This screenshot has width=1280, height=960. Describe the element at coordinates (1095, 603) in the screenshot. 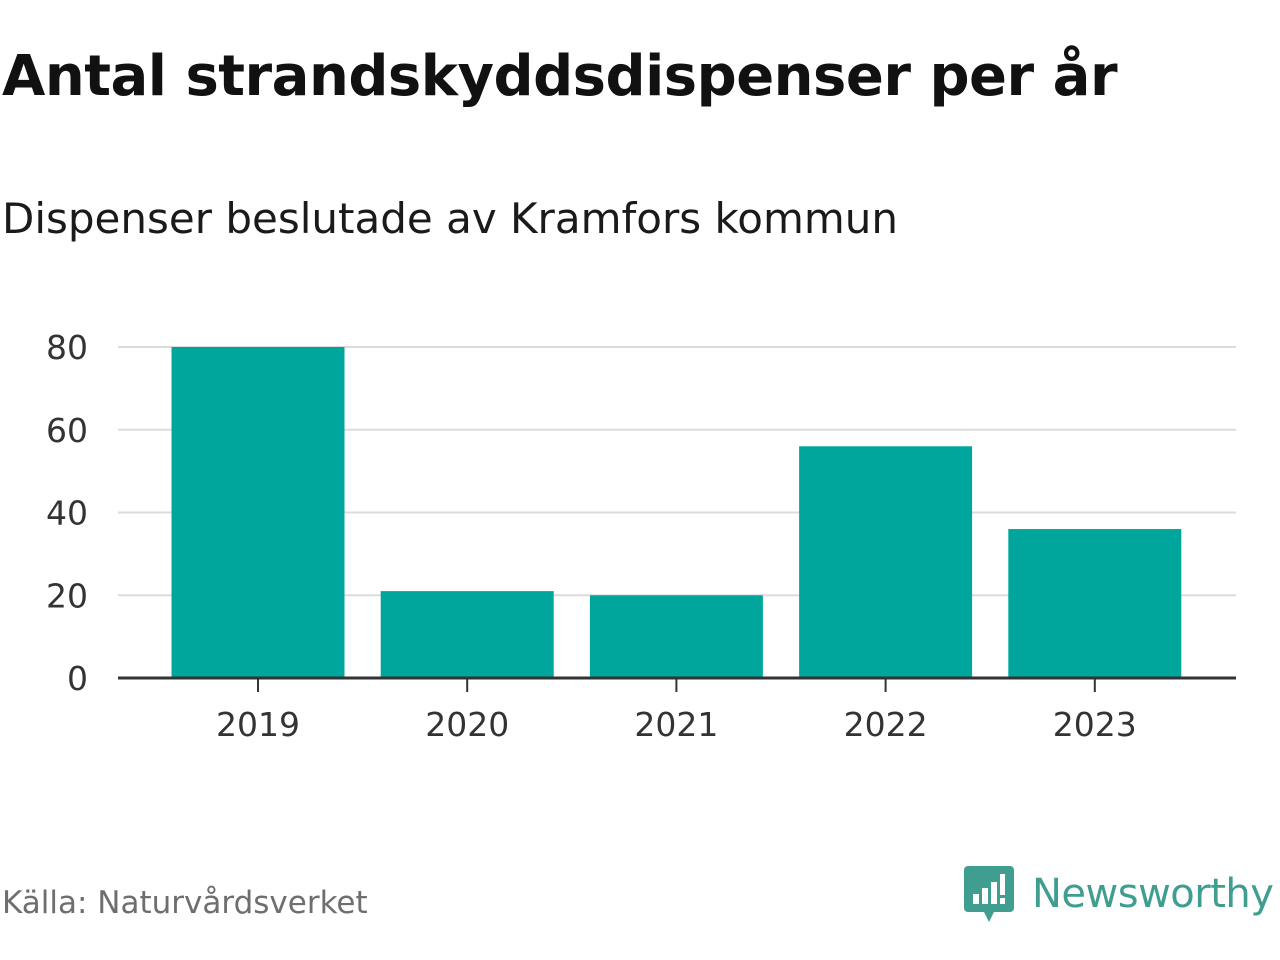

I see `bar-2023` at that location.